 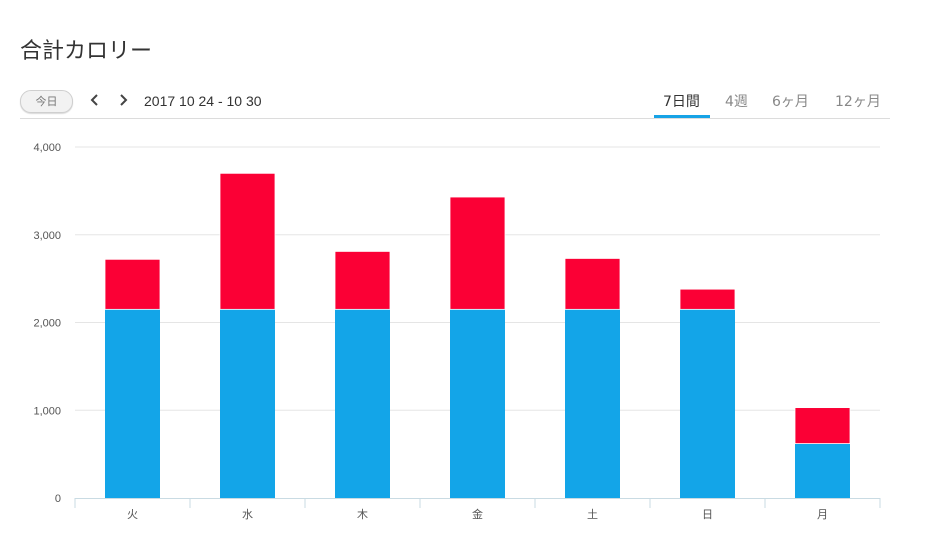 What do you see at coordinates (822, 514) in the screenshot?
I see `x-tick-label: 月` at bounding box center [822, 514].